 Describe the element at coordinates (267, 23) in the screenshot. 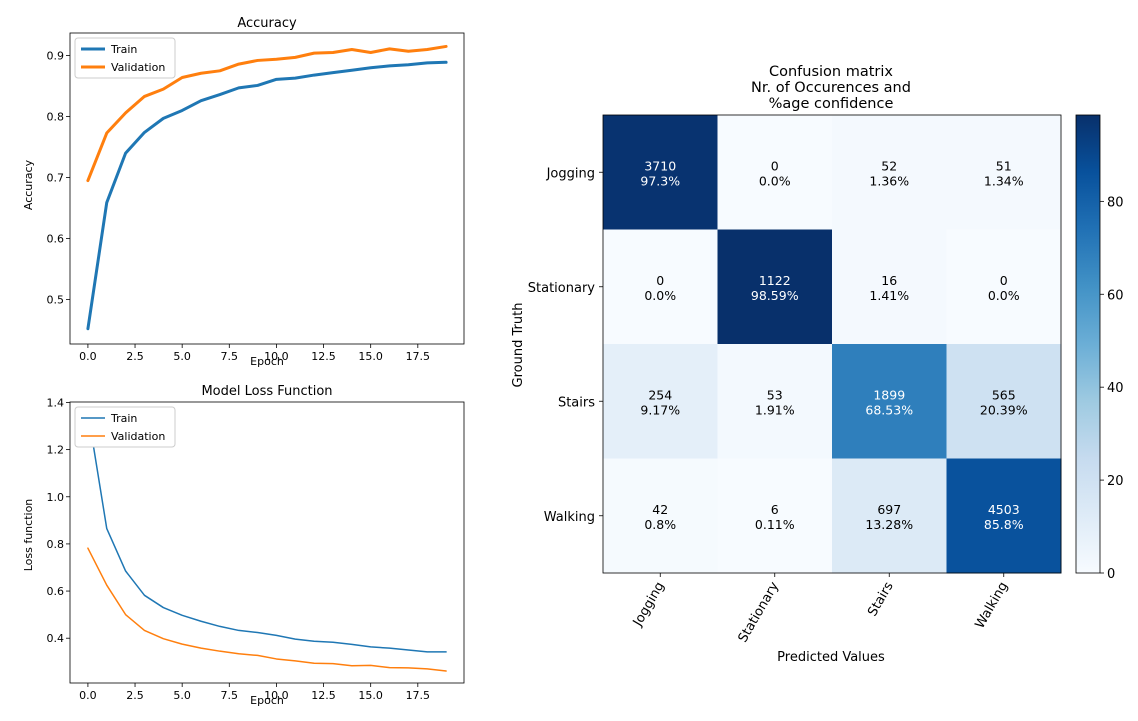

I see `accuracy-chart-title: Accuracy` at that location.